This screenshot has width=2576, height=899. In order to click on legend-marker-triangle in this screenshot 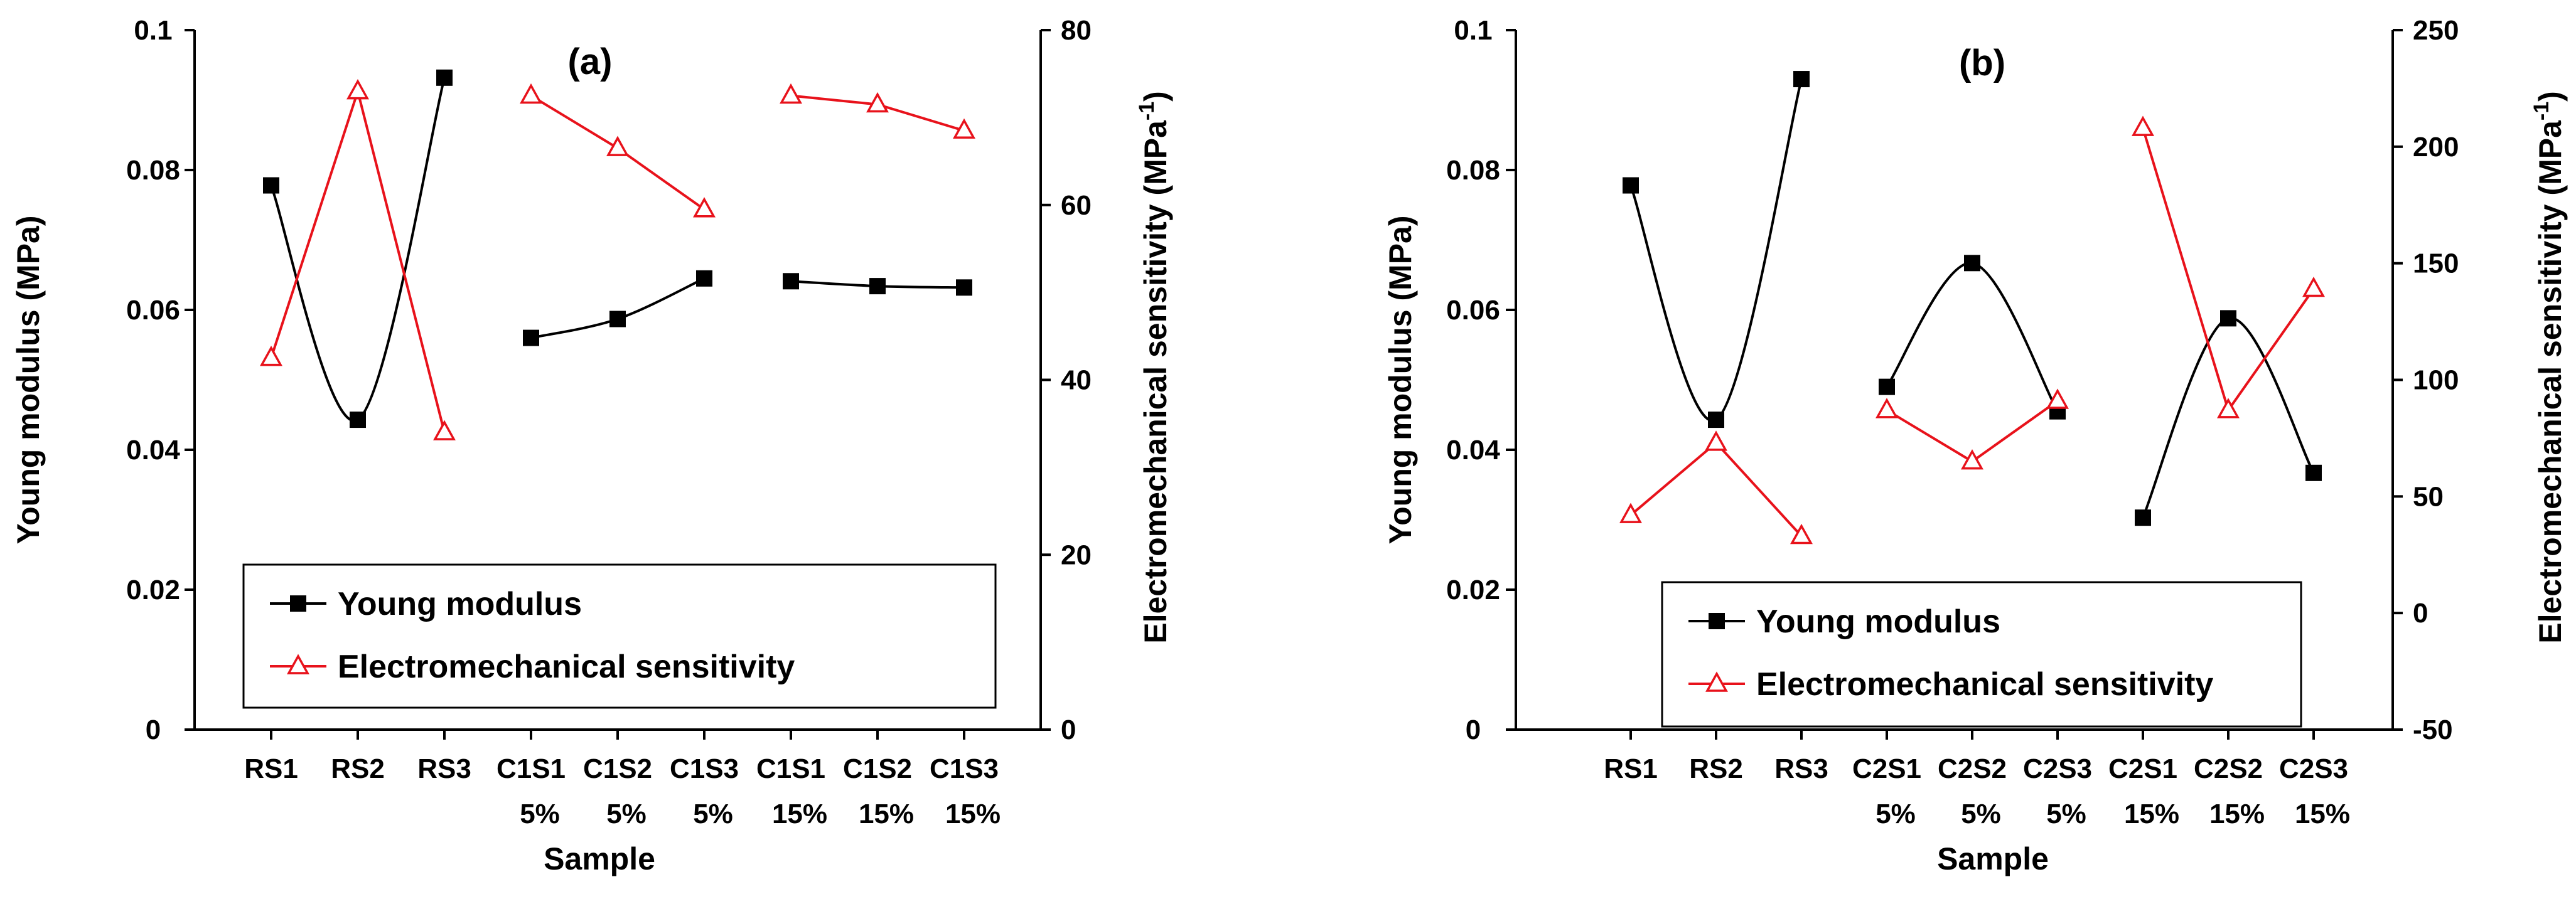, I will do `click(1716, 681)`.